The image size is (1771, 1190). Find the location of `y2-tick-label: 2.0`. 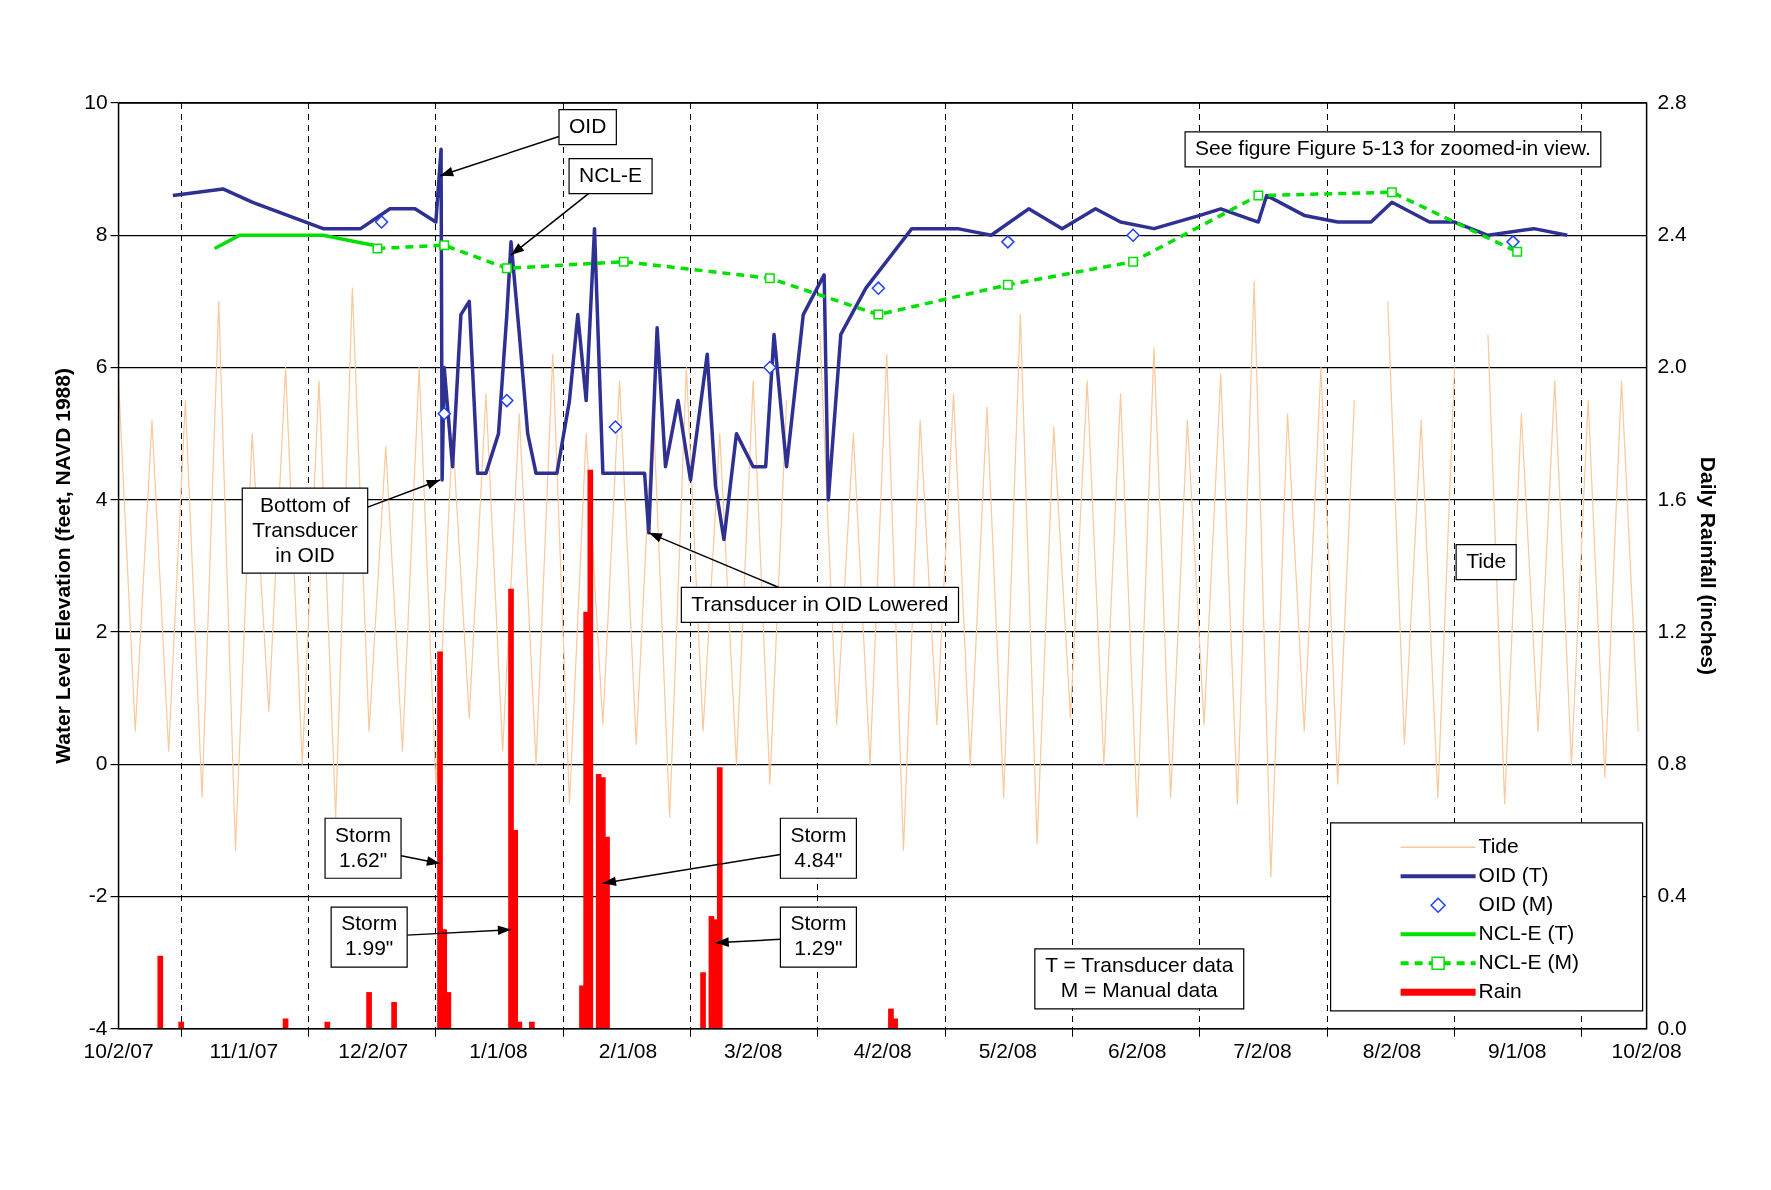

y2-tick-label: 2.0 is located at coordinates (1672, 366).